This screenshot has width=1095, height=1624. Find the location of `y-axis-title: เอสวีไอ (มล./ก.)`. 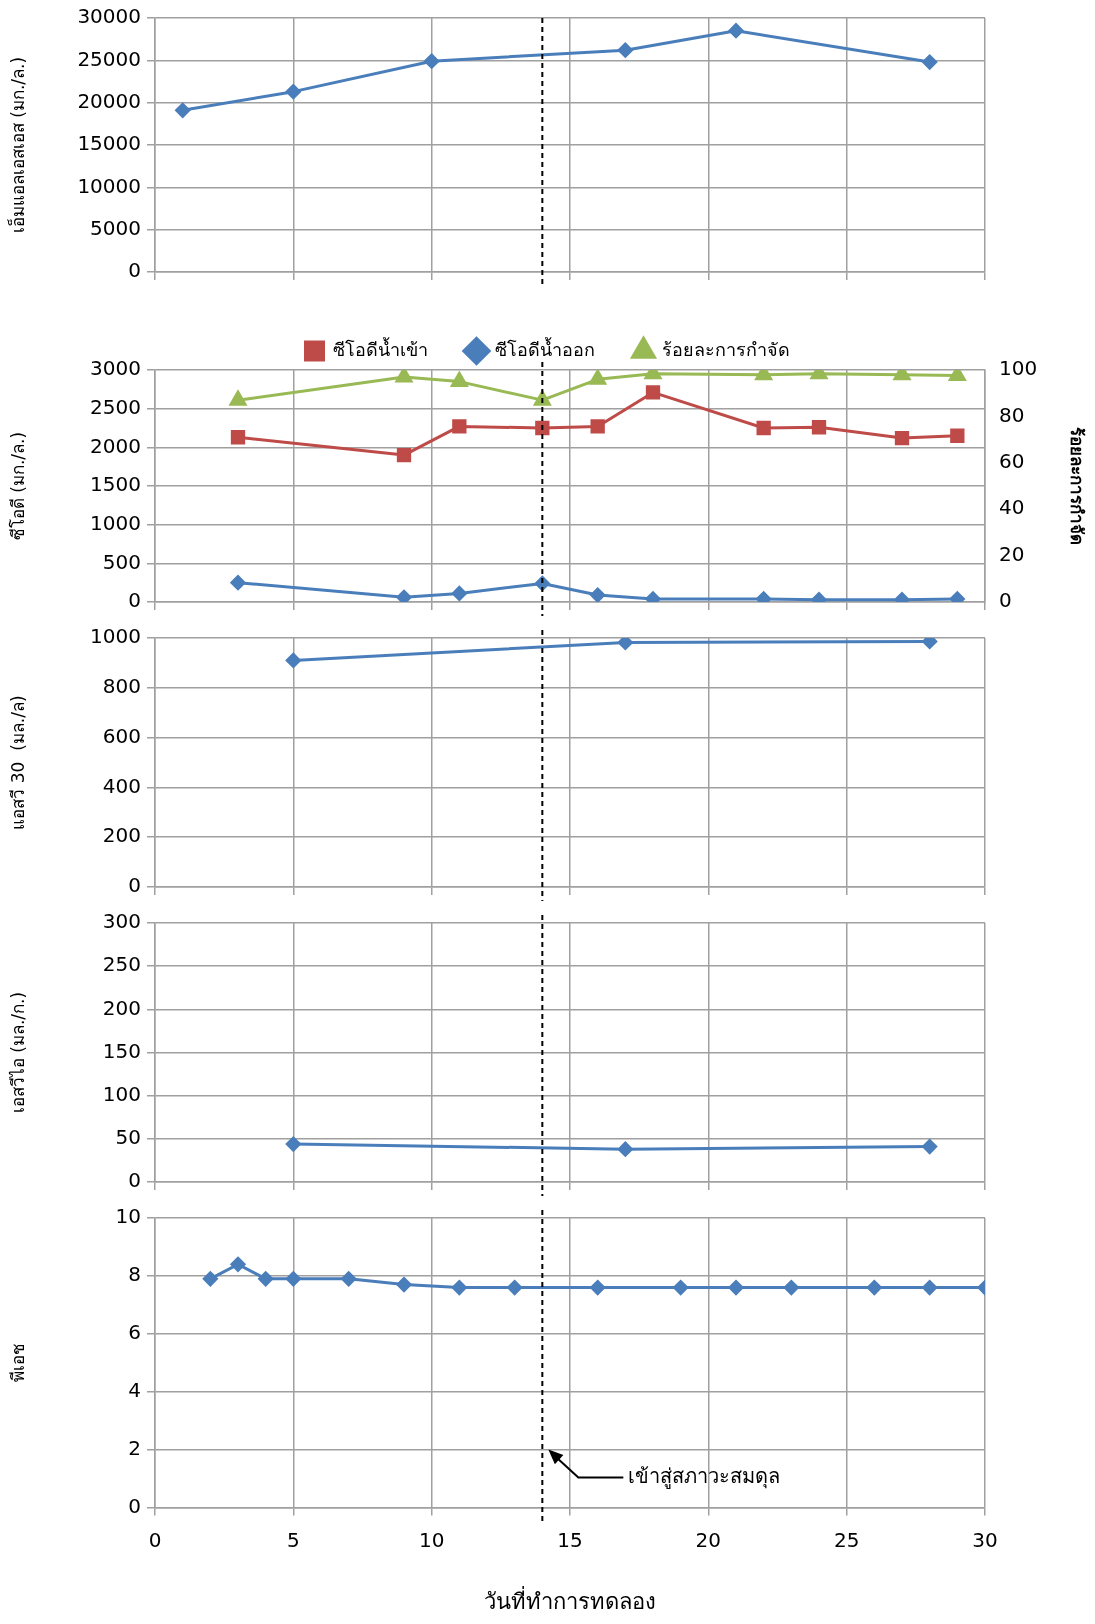

y-axis-title: เอสวีไอ (มล./ก.) is located at coordinates (17, 1052).